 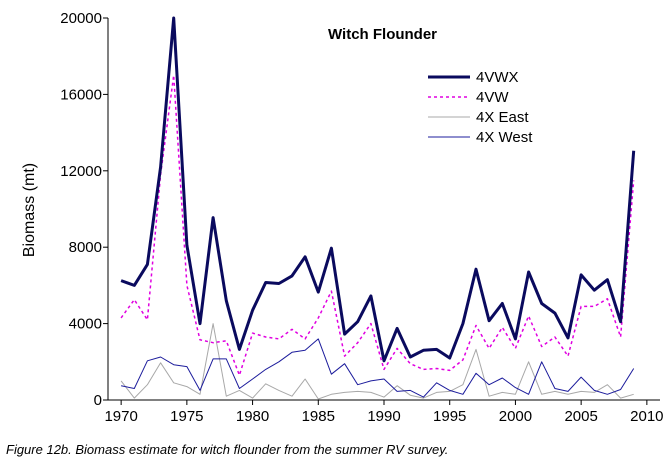 I want to click on x-tick-label: 1980, so click(x=252, y=416).